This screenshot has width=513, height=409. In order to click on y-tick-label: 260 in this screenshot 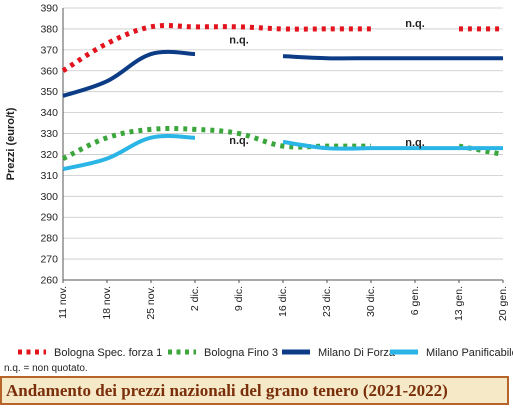, I will do `click(49, 281)`.